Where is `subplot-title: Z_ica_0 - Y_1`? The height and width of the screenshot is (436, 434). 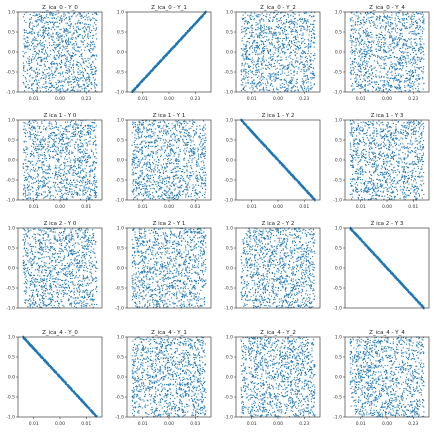 subplot-title: Z_ica_0 - Y_1 is located at coordinates (169, 8).